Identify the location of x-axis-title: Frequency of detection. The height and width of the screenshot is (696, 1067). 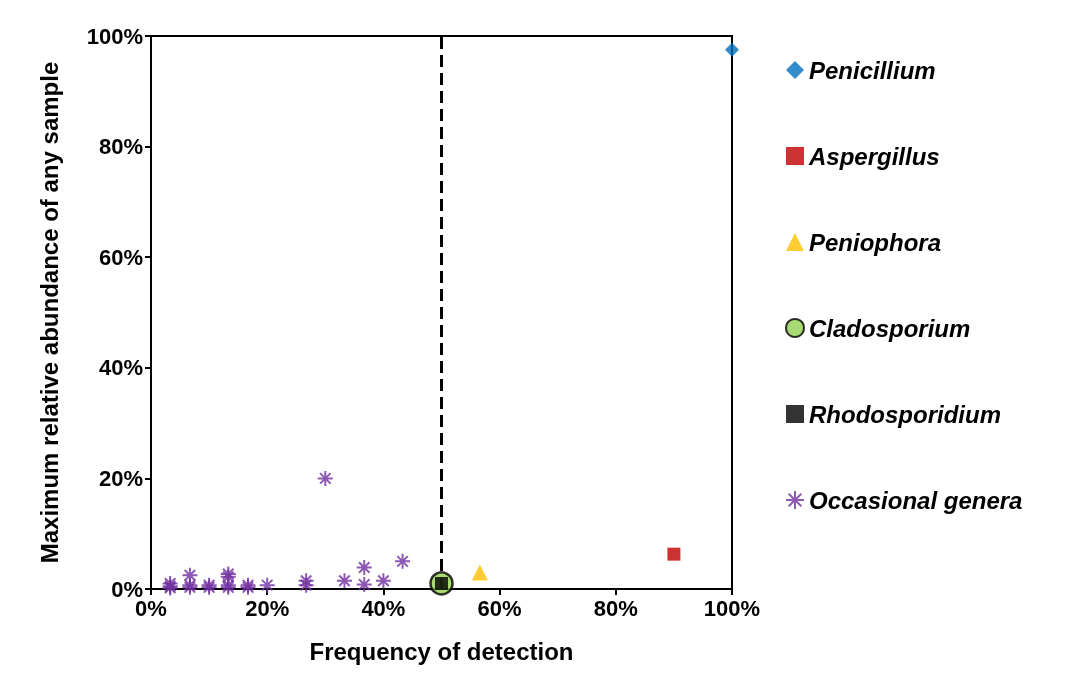
(441, 651).